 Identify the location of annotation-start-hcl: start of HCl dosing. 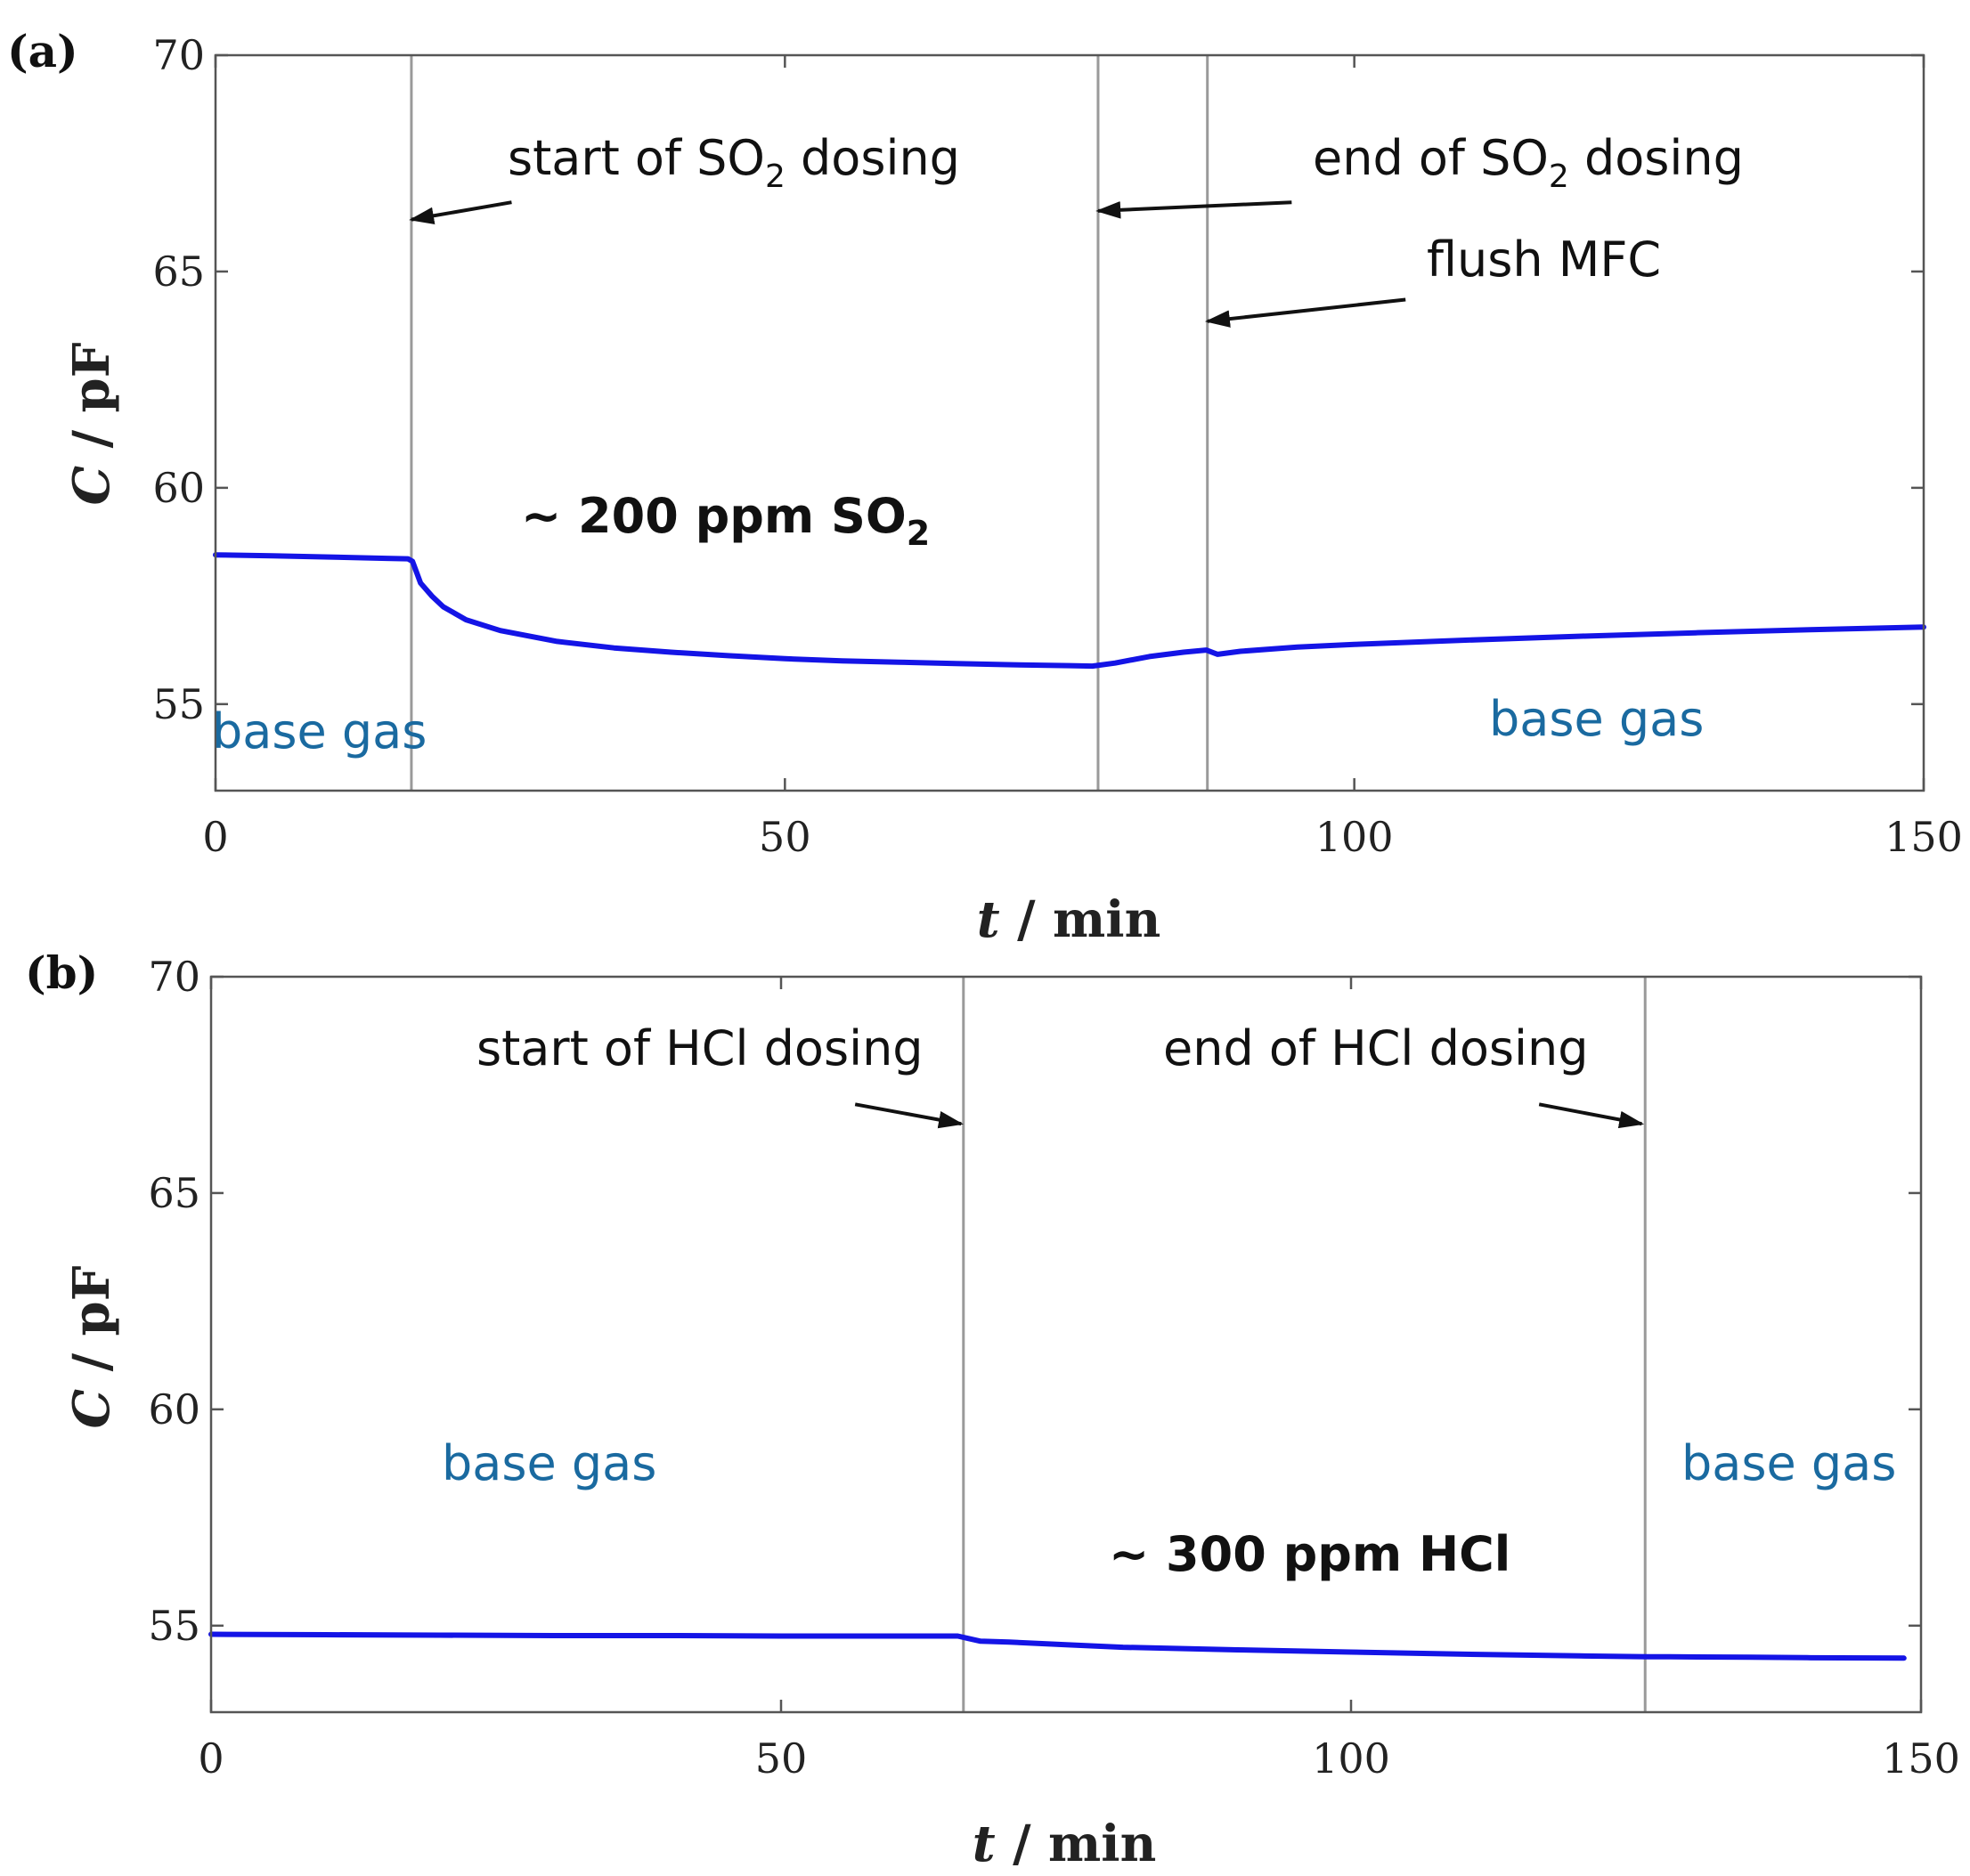
(700, 1048).